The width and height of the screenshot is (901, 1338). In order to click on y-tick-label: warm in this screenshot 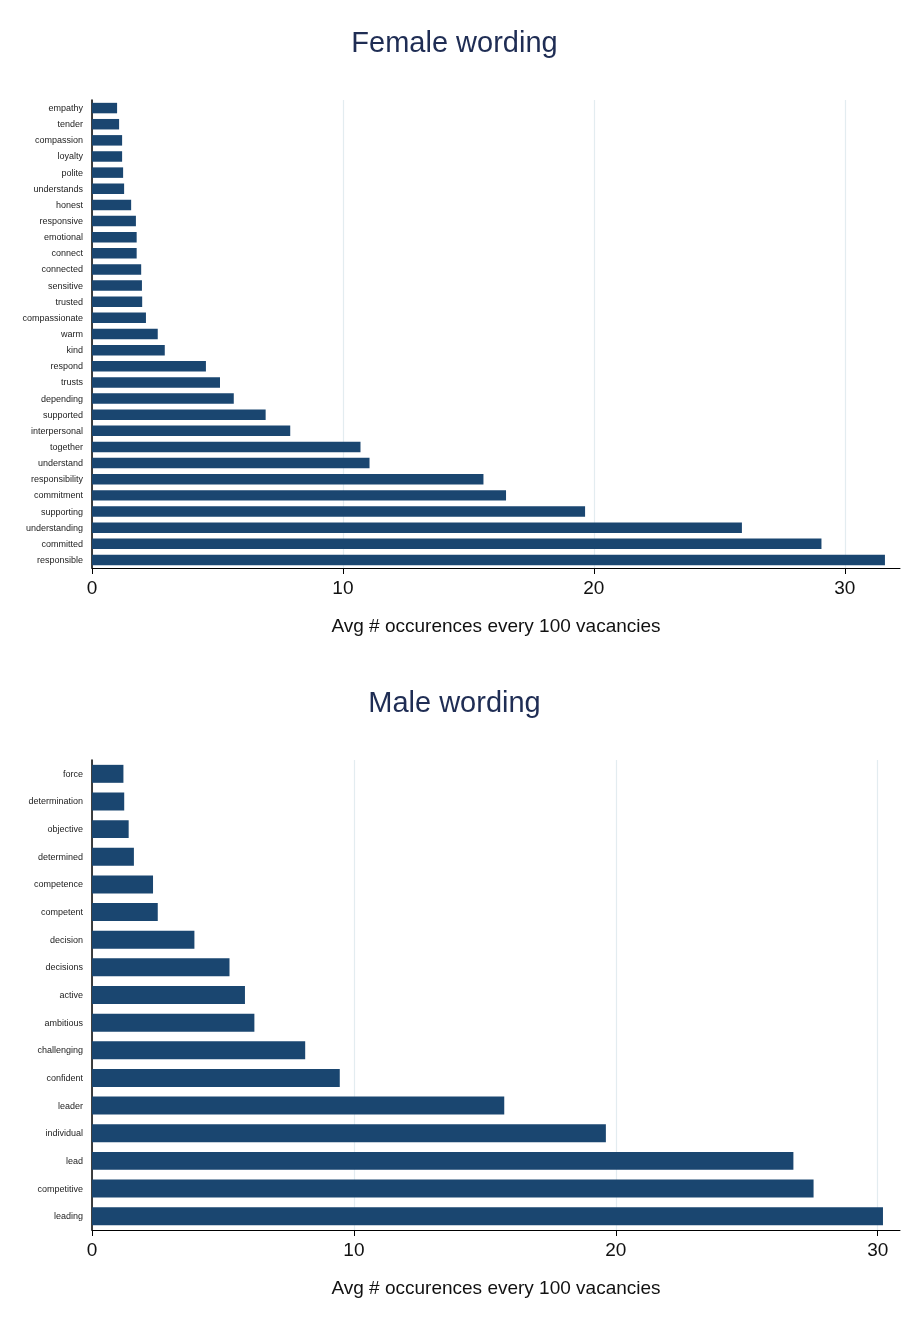, I will do `click(71, 334)`.